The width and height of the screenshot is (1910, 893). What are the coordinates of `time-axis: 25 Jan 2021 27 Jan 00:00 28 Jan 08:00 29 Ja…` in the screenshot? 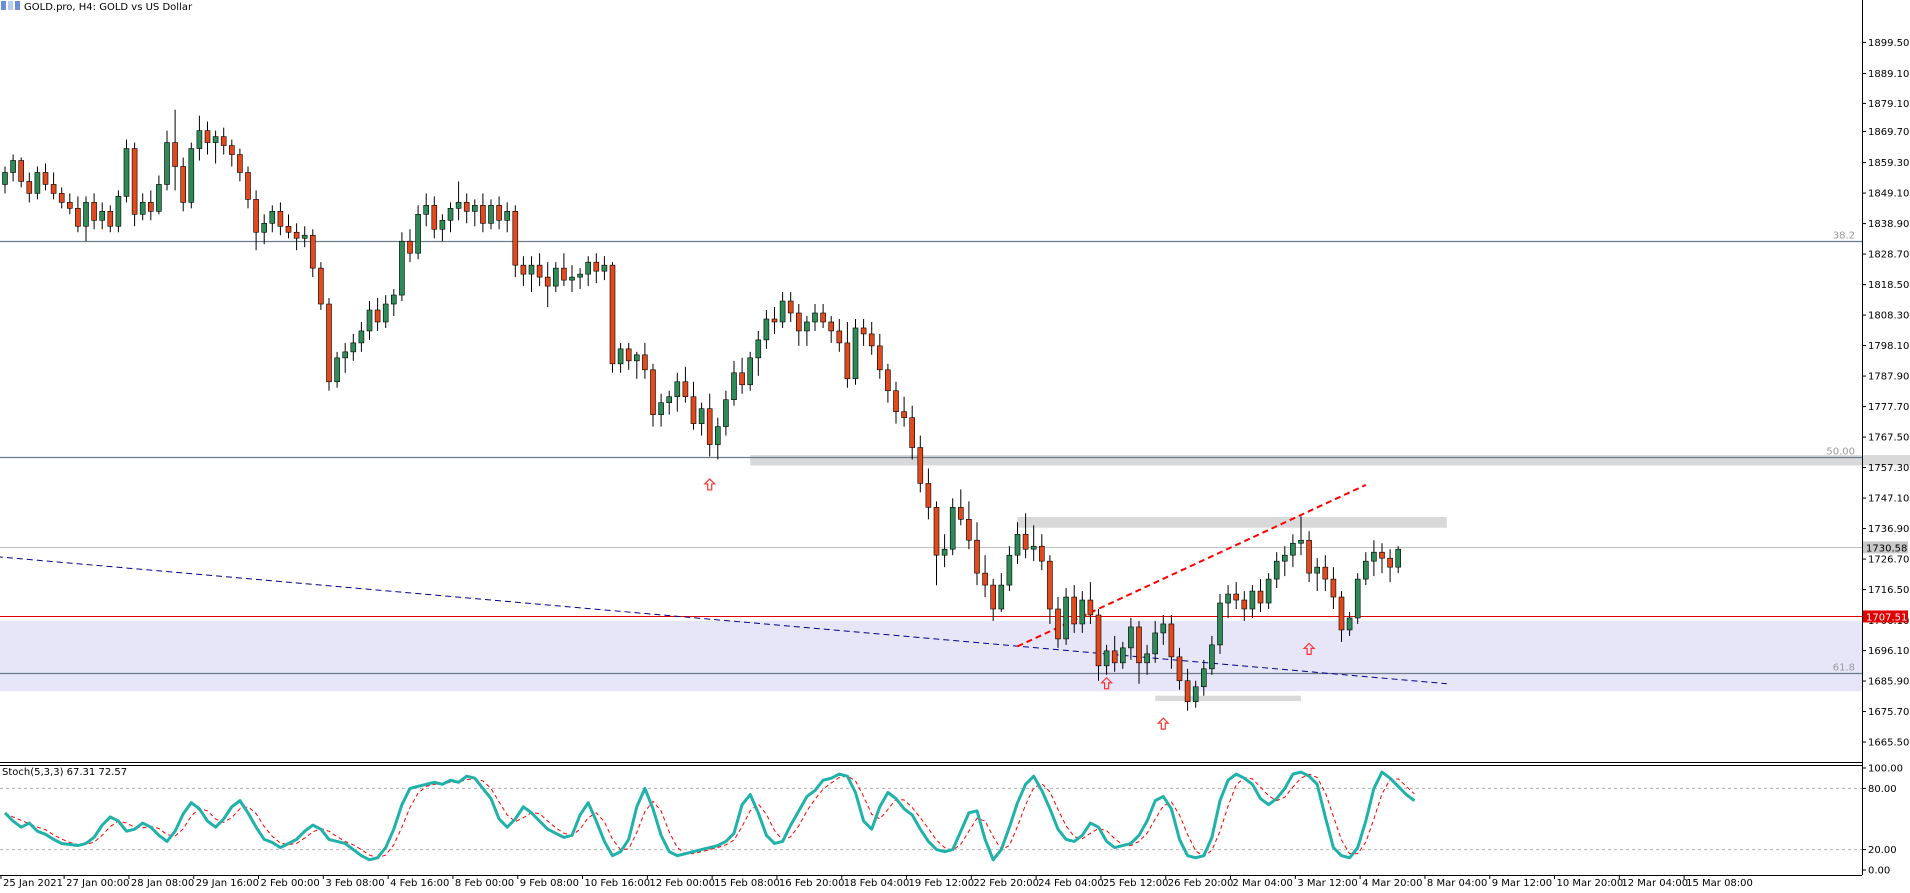 It's located at (876, 882).